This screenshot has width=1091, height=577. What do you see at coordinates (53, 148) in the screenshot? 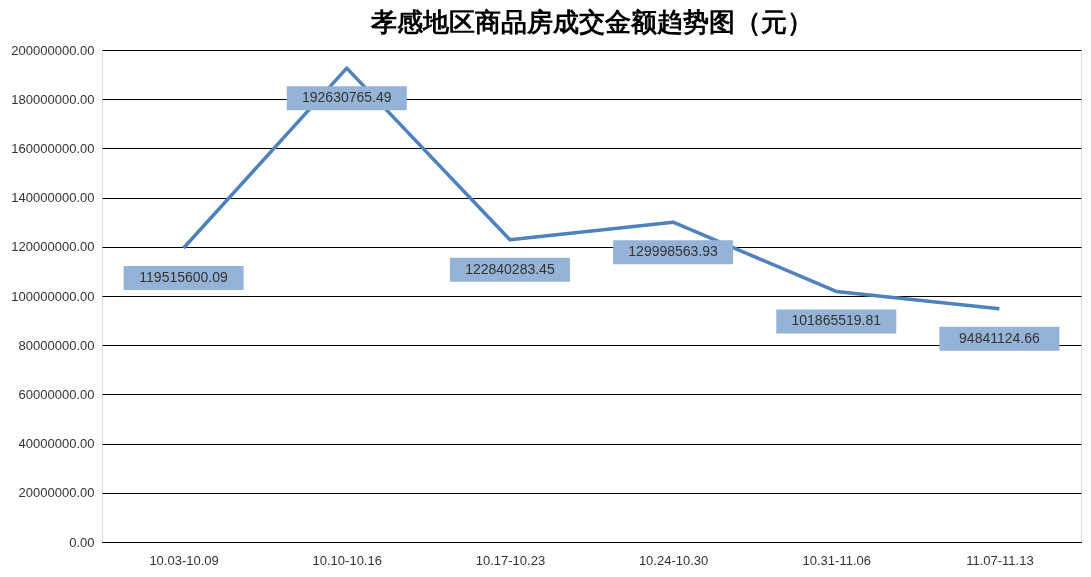
I see `y-tick-label: 160000000.00` at bounding box center [53, 148].